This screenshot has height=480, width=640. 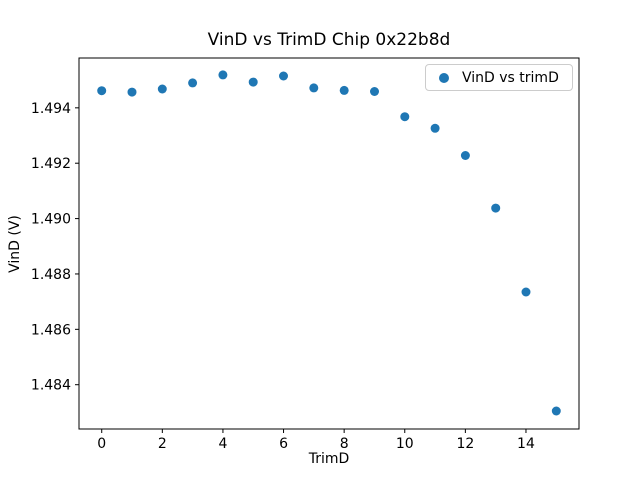 I want to click on chart-title: VinD vs TrimD Chip 0x22b8d, so click(x=329, y=40).